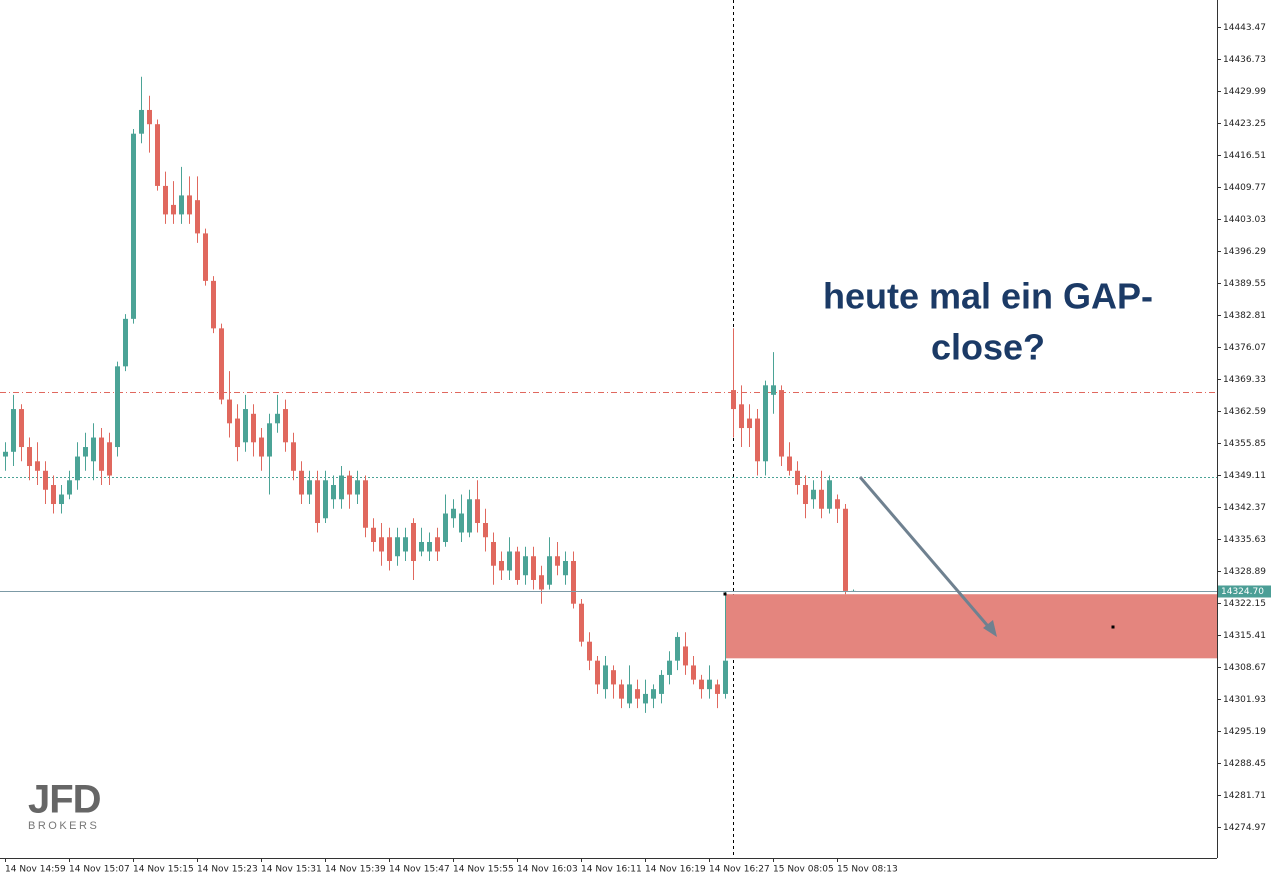 Image resolution: width=1271 pixels, height=881 pixels. I want to click on y-tick-label: 14436.73, so click(1244, 60).